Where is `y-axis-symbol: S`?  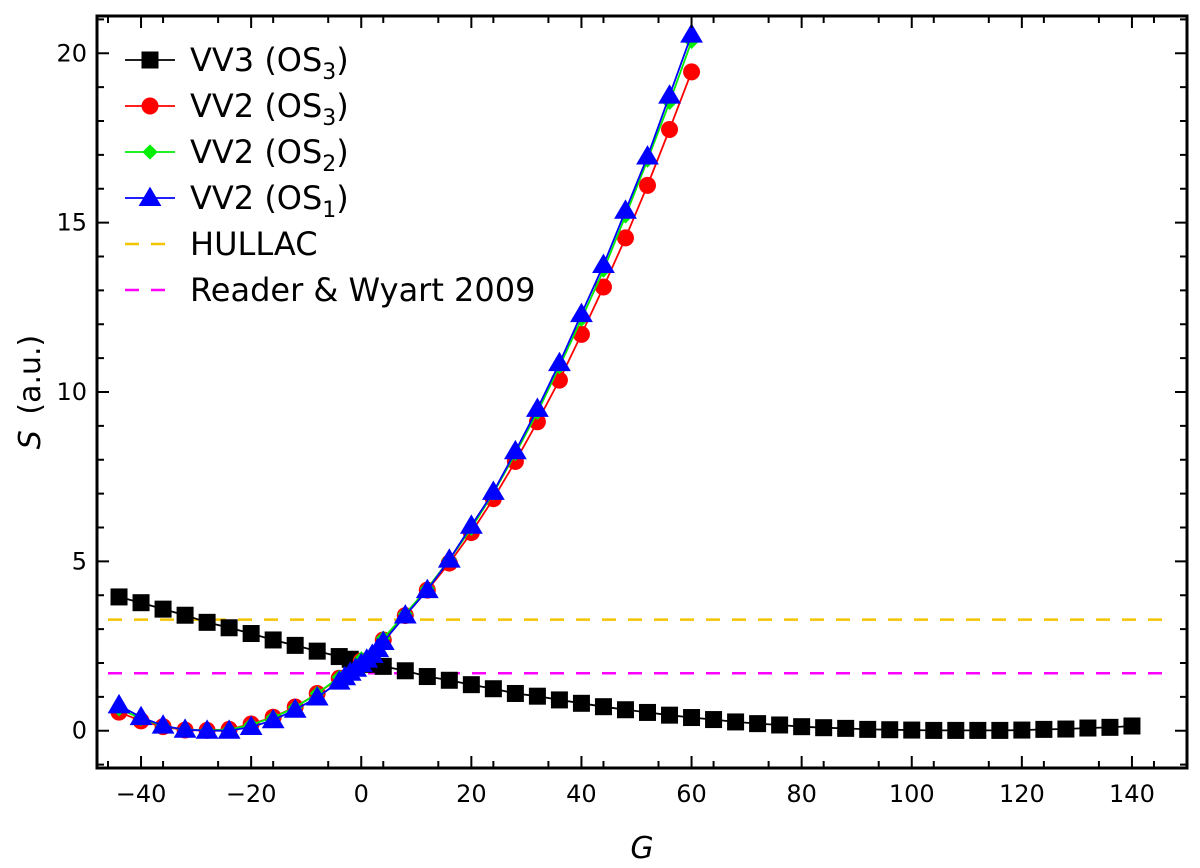
y-axis-symbol: S is located at coordinates (30, 439).